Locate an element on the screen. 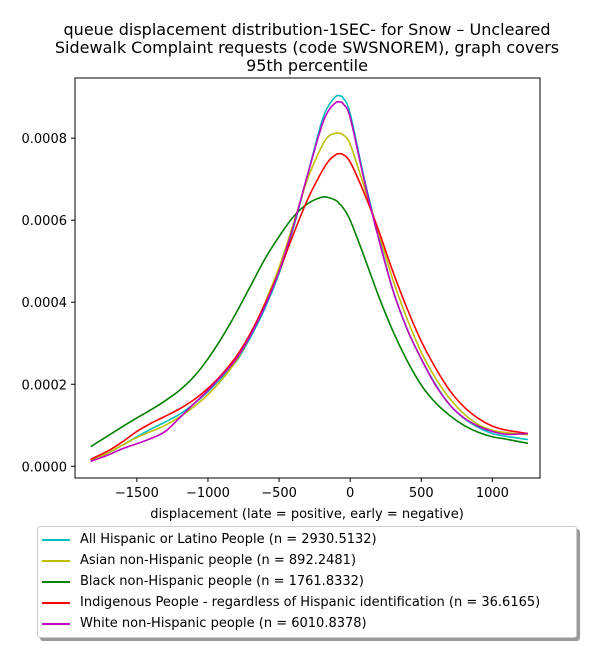  y-tick-label: 0.0002 is located at coordinates (45, 385).